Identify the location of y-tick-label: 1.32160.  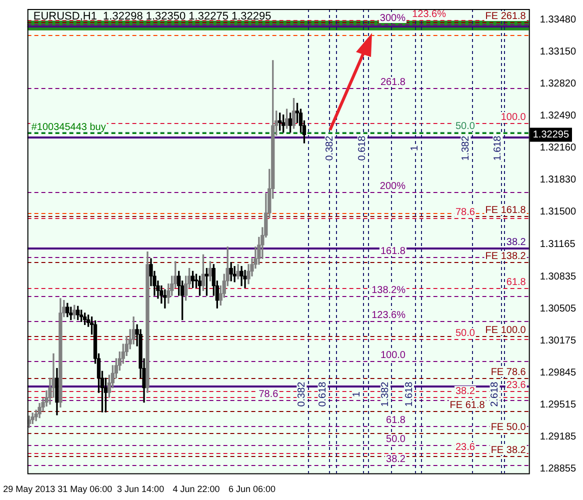
(558, 148).